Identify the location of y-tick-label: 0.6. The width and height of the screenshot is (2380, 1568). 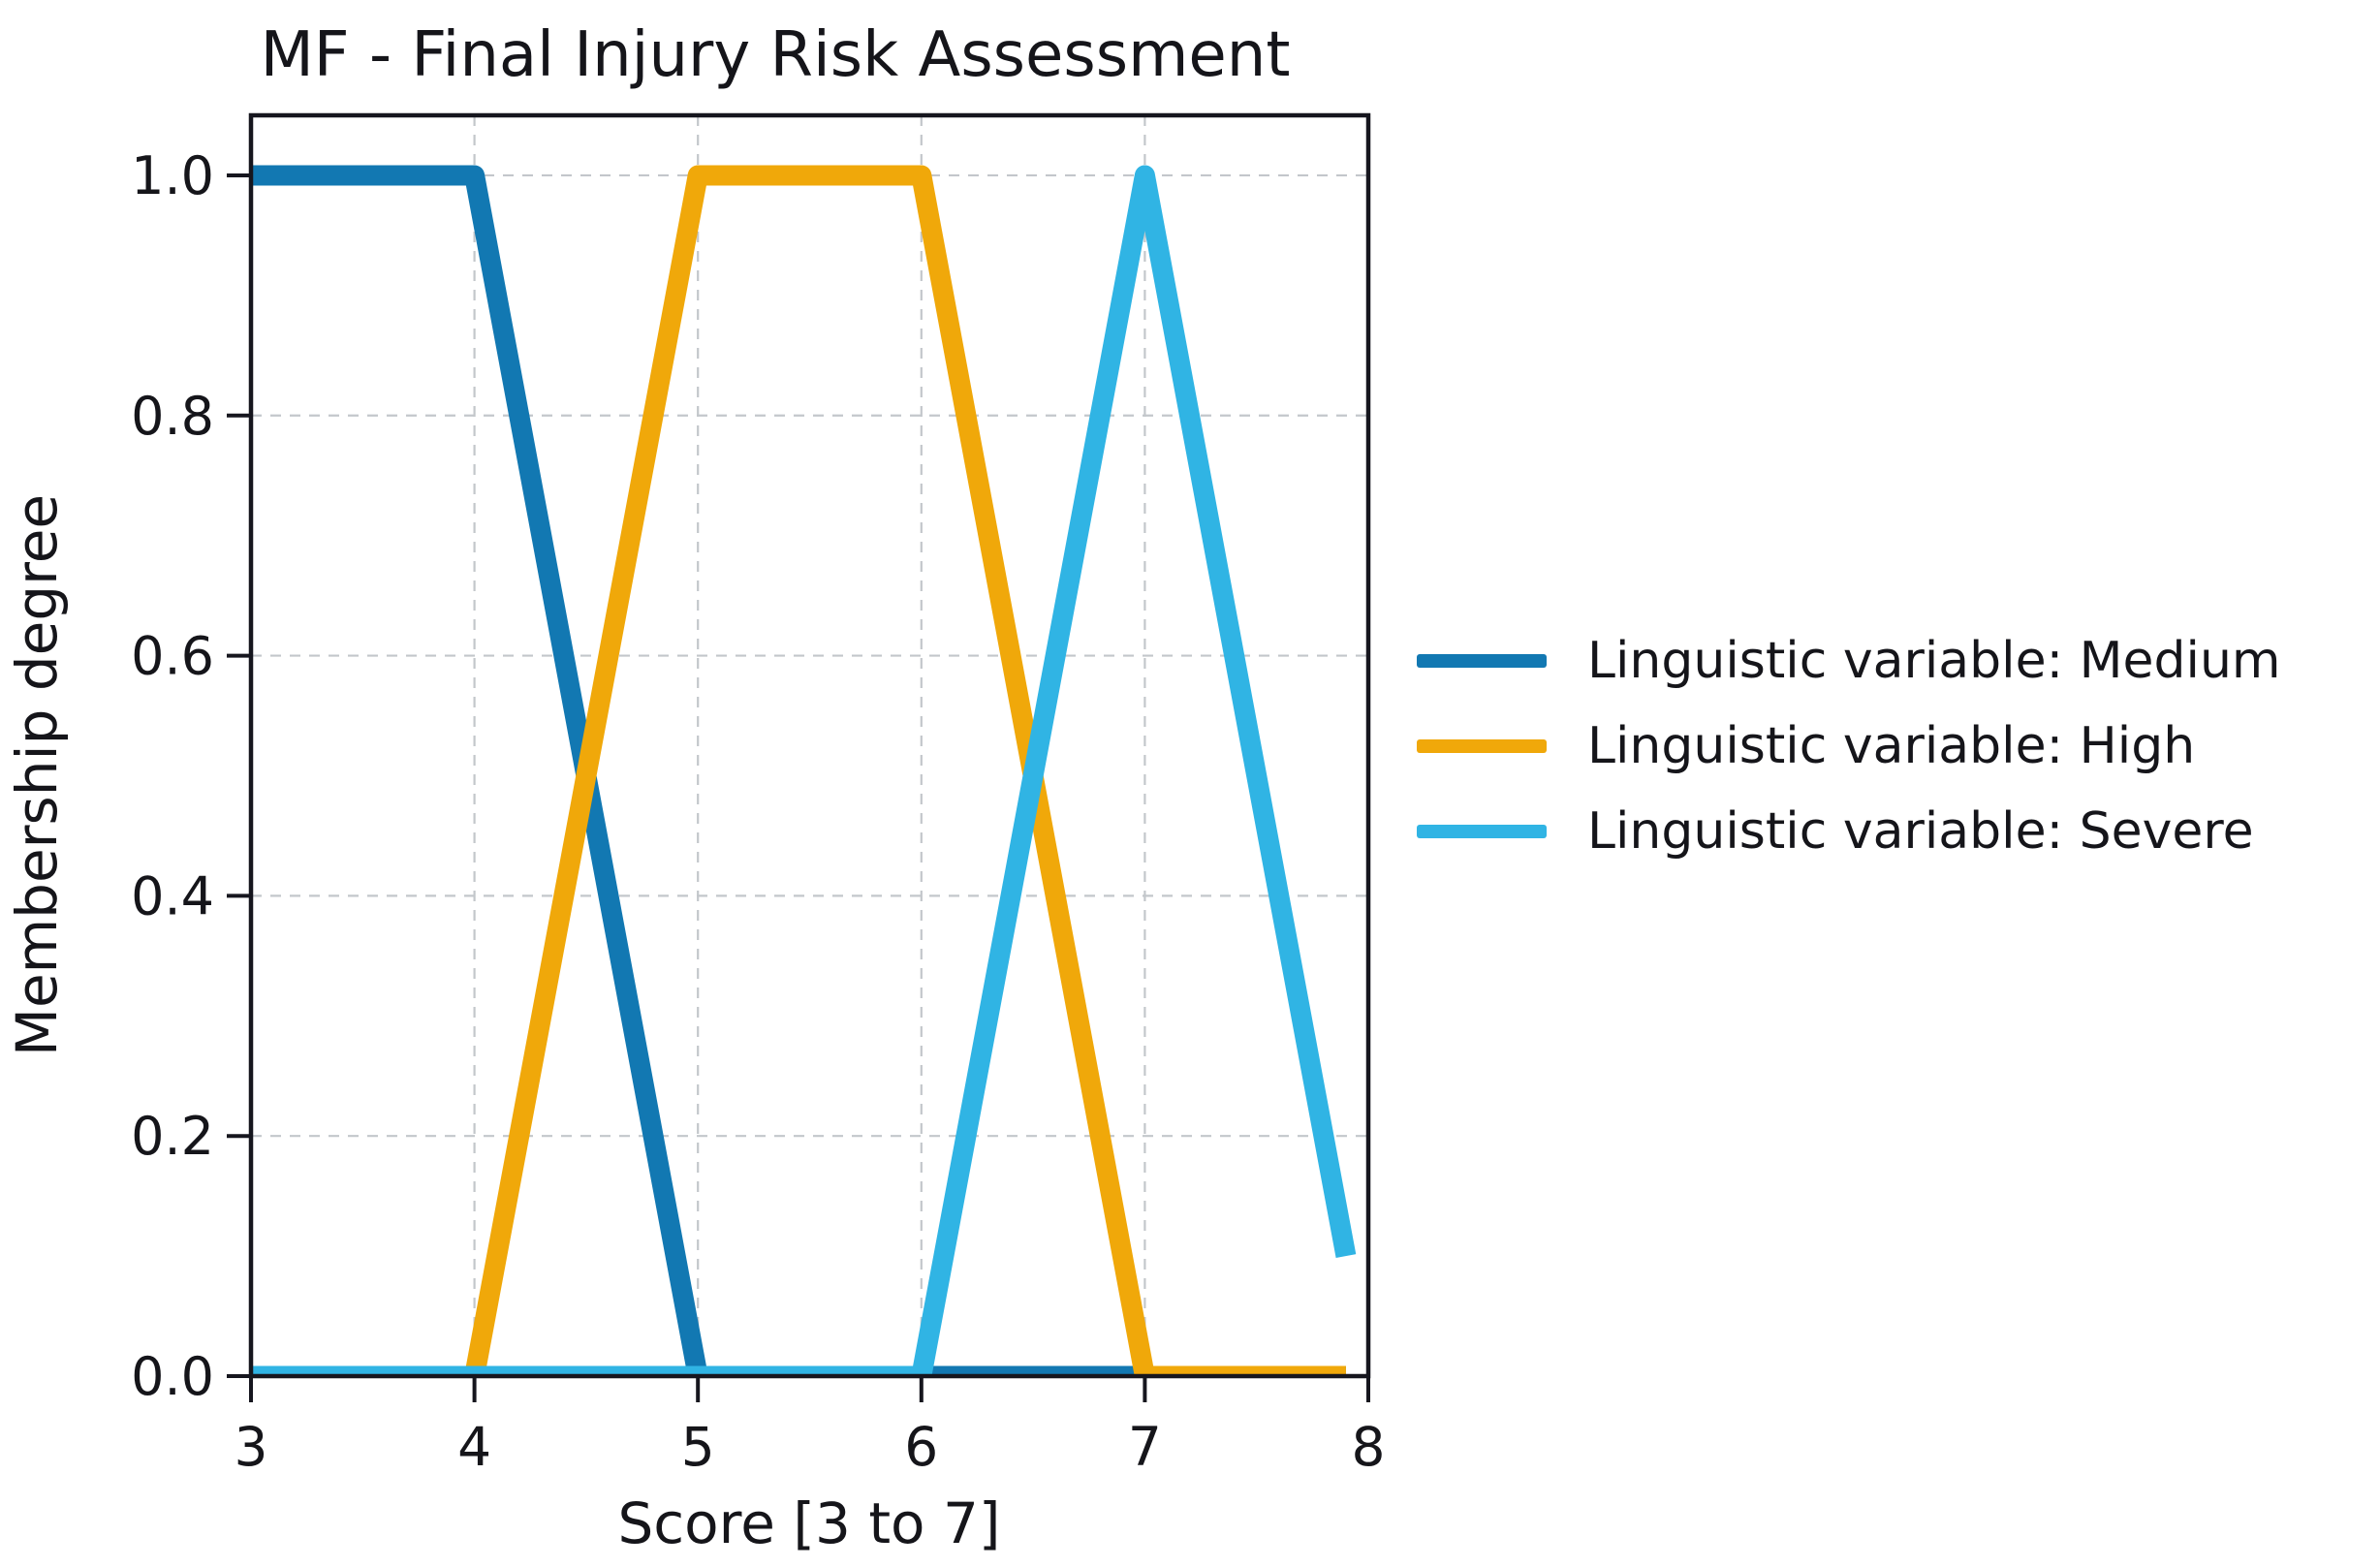
(173, 657).